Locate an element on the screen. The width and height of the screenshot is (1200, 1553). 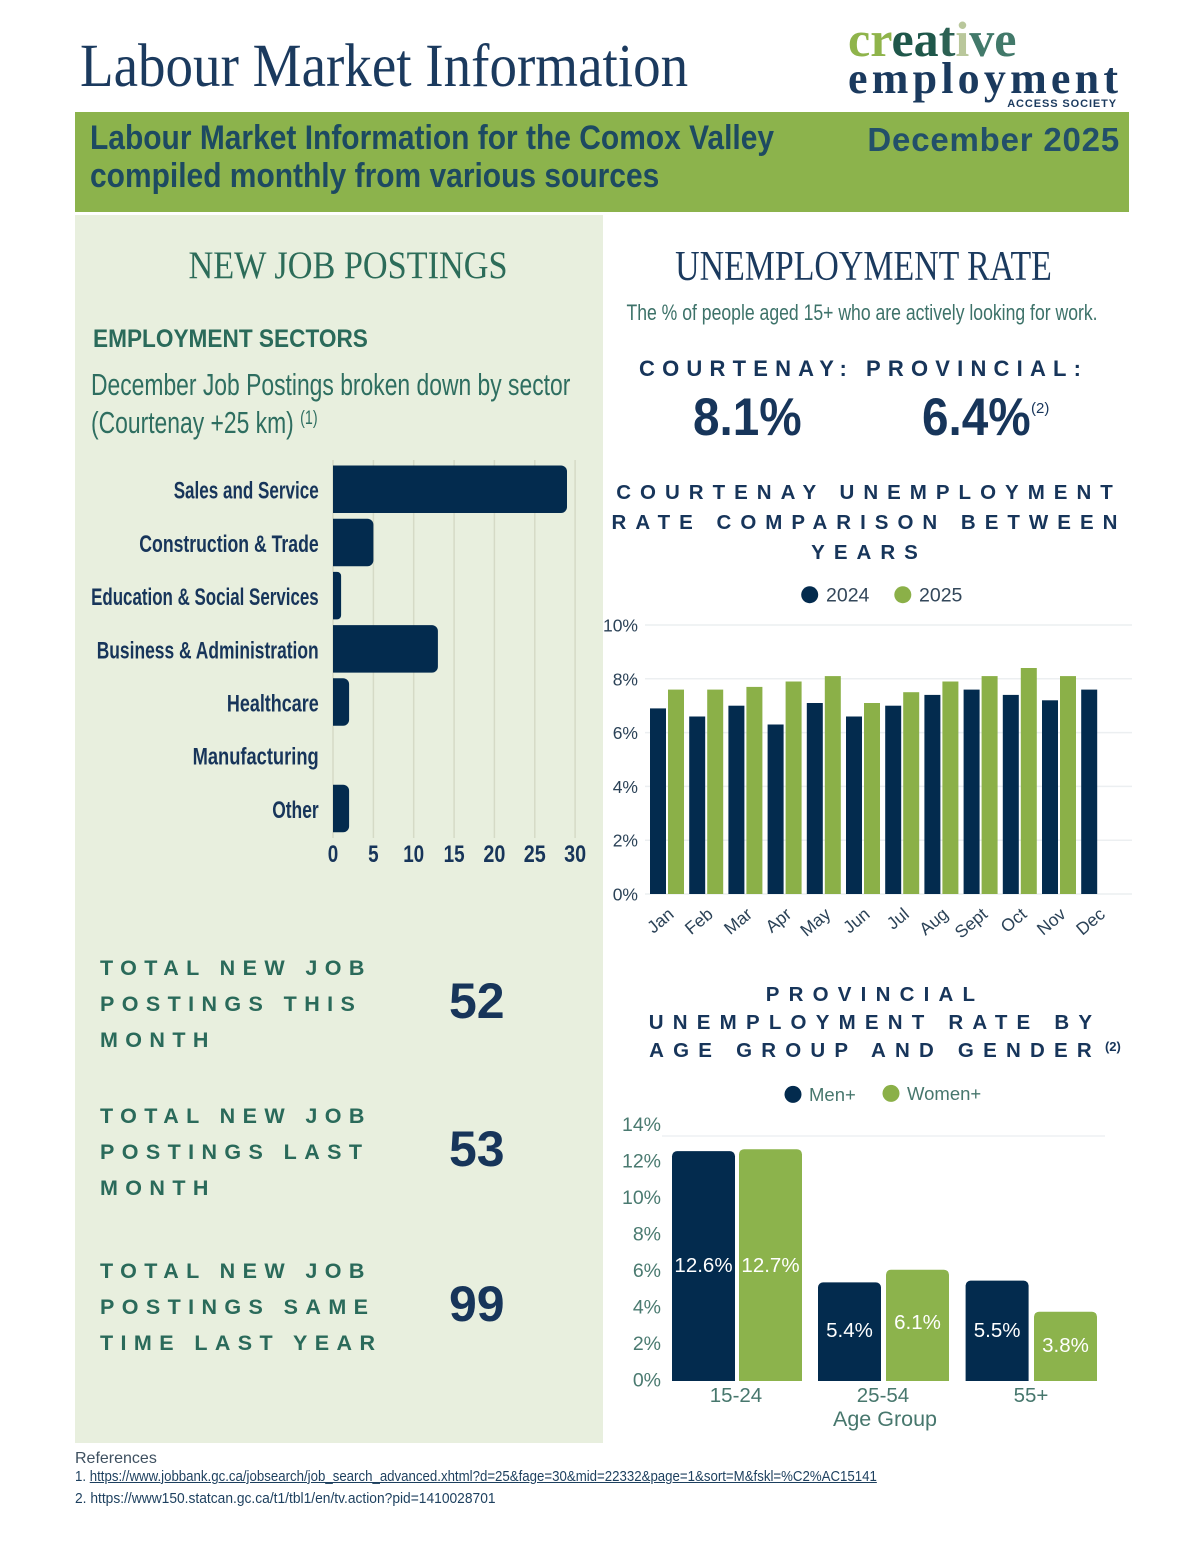
svg-text: May is located at coordinates (815, 922).